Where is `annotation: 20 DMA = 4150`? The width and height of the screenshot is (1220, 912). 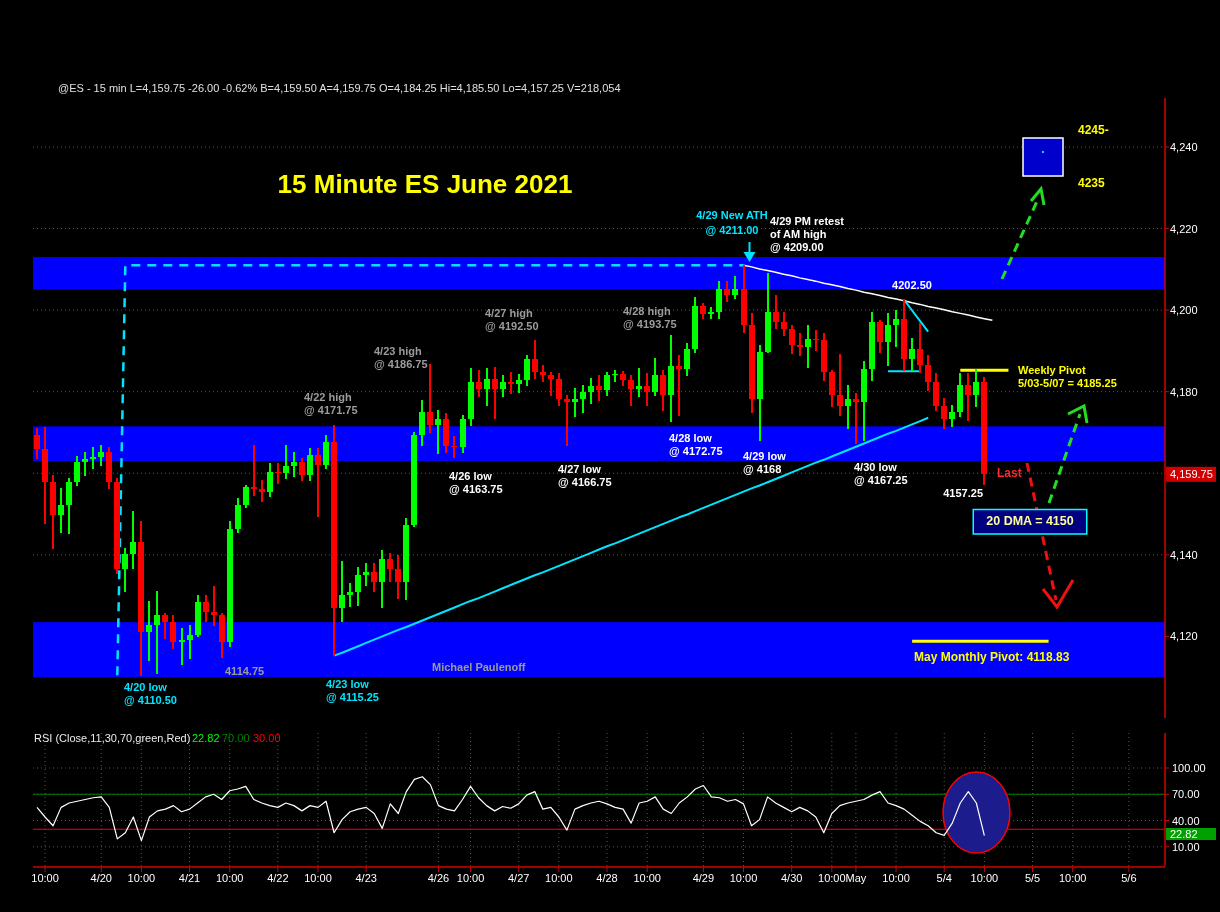 annotation: 20 DMA = 4150 is located at coordinates (1030, 521).